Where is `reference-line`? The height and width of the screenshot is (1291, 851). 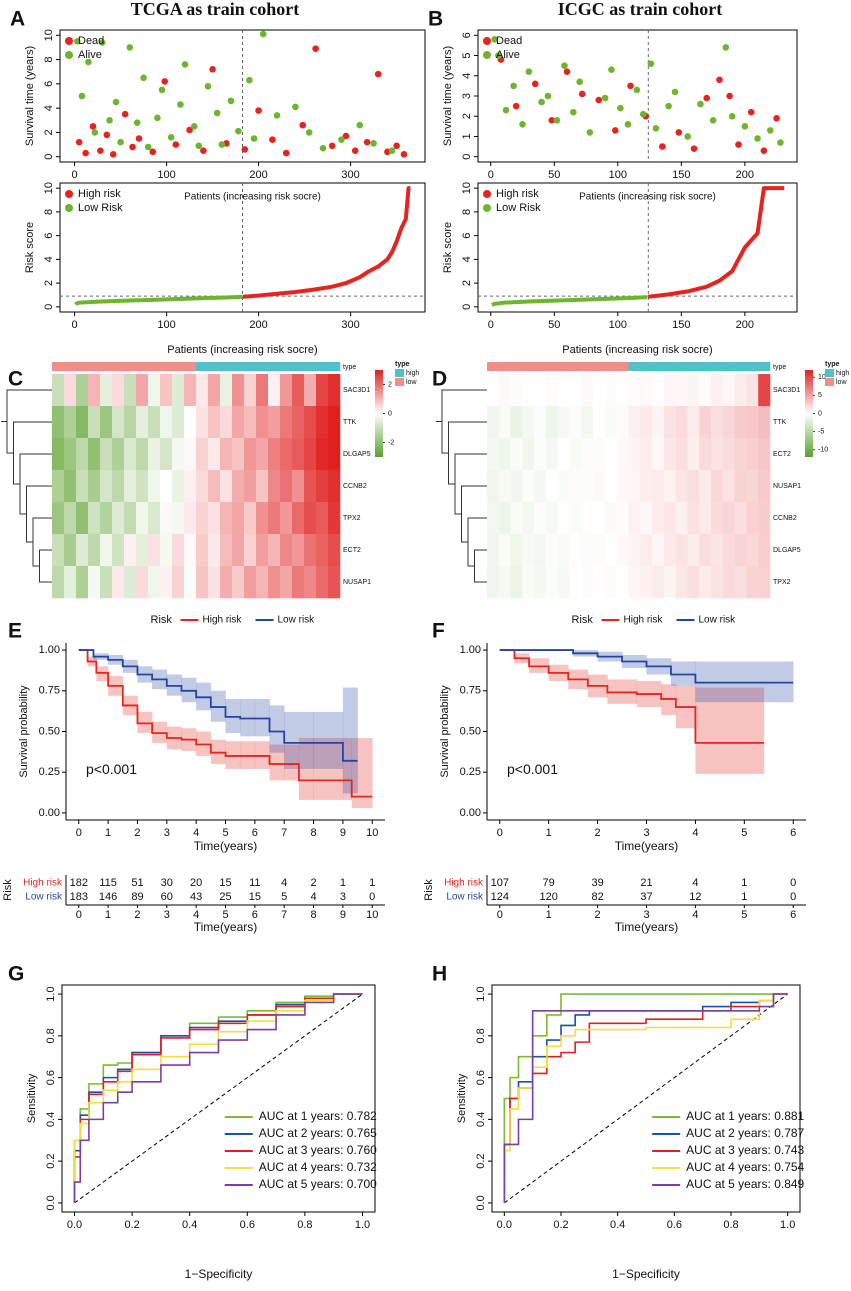
reference-line is located at coordinates (646, 1098).